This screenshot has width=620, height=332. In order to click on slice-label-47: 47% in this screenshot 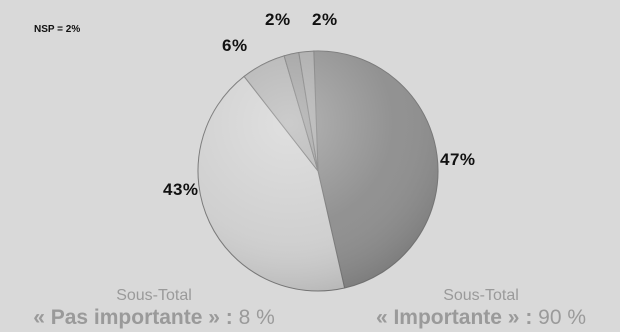, I will do `click(458, 159)`.